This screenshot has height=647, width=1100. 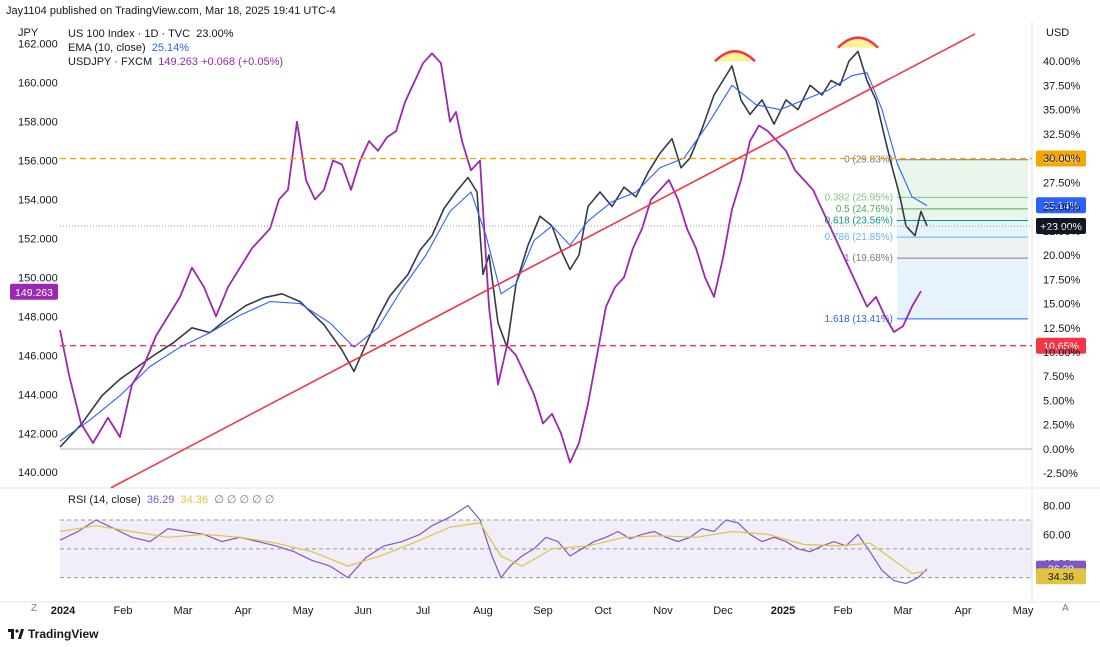 I want to click on right-axis-tick: 30.00%, so click(x=1062, y=159).